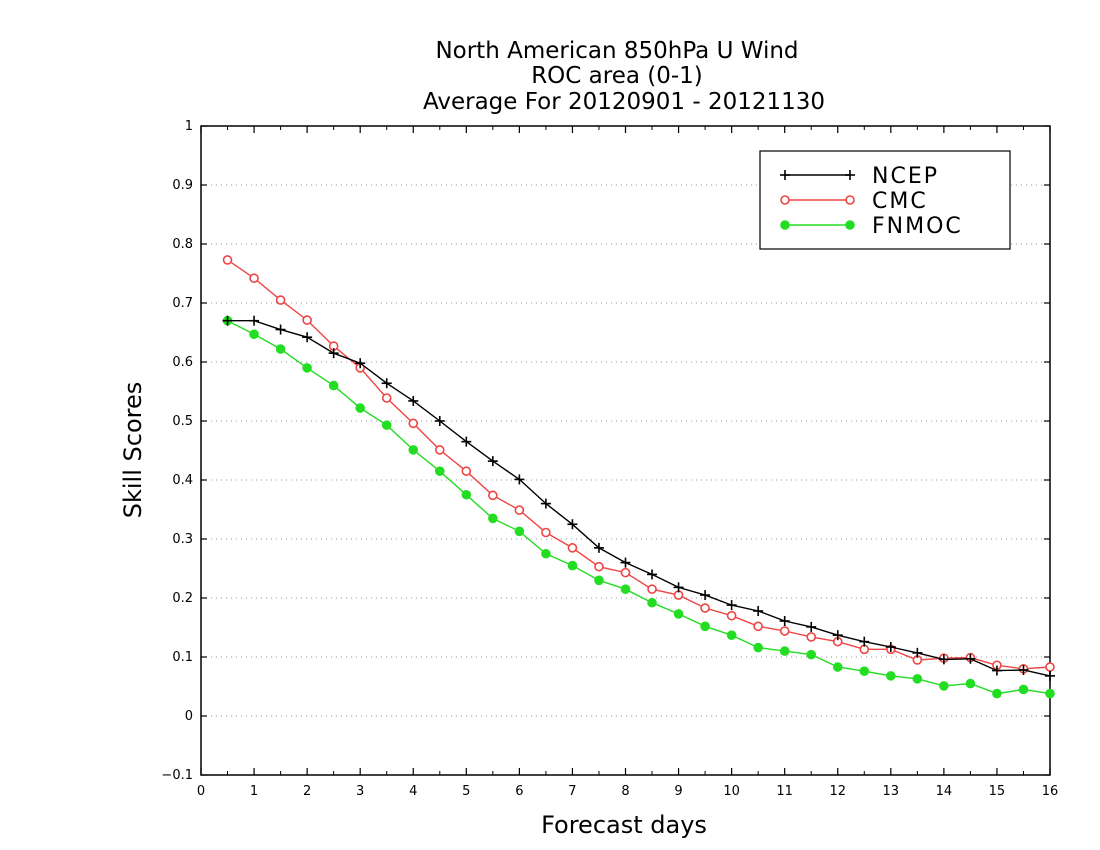 The image size is (1100, 850). I want to click on x-tick-label: 11, so click(784, 791).